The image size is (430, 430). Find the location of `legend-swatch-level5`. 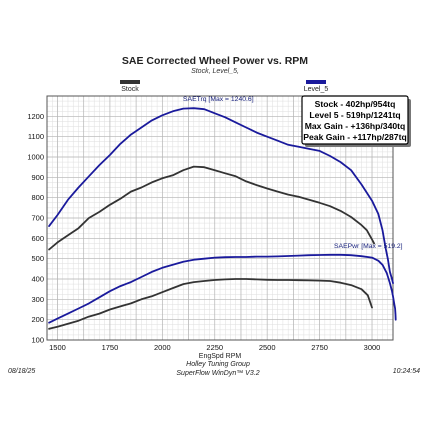

legend-swatch-level5 is located at coordinates (316, 82).